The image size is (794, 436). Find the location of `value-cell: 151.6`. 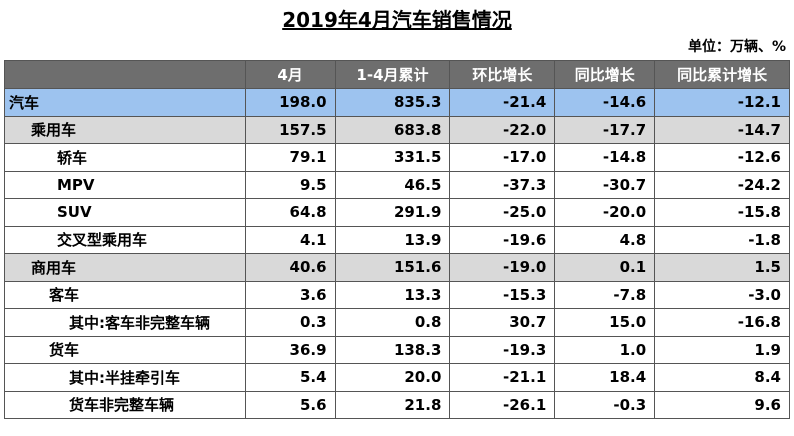

value-cell: 151.6 is located at coordinates (392, 267).